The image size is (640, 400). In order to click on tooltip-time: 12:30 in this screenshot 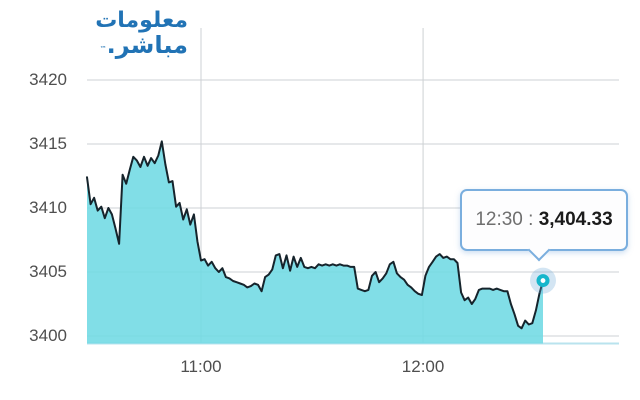, I will do `click(499, 219)`.